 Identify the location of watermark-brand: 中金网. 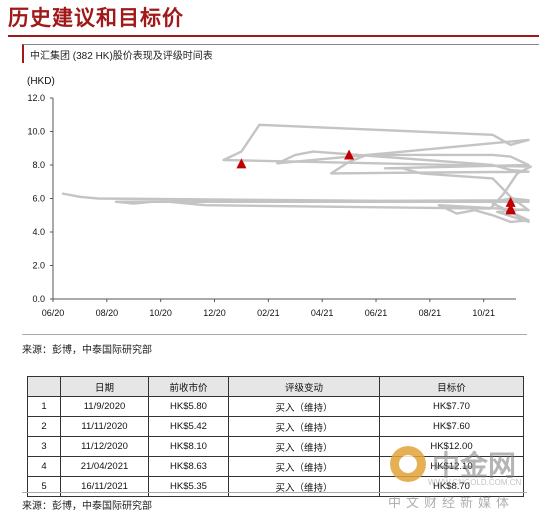
(474, 465).